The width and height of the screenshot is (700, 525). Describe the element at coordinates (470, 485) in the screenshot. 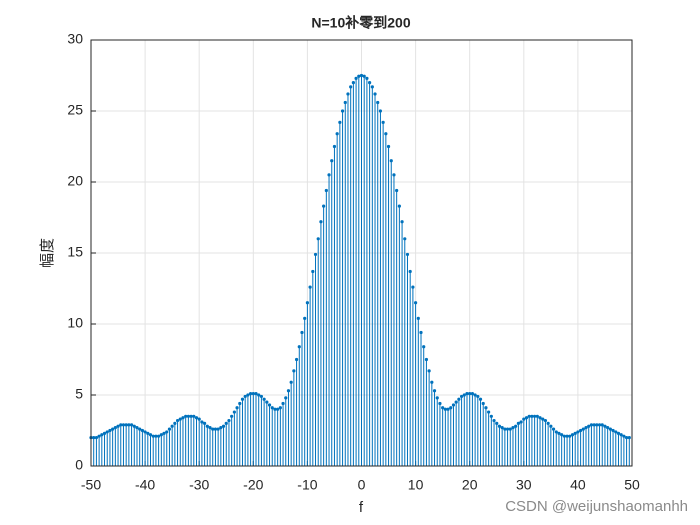

I see `x-tick-label: 20` at that location.